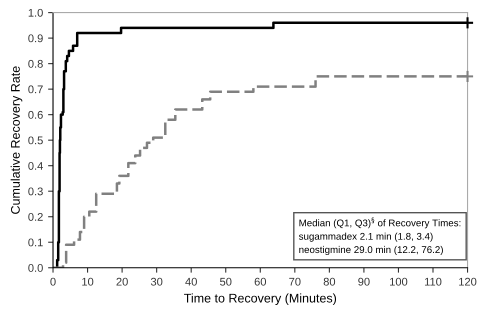  I want to click on x-tick-label: 80, so click(330, 282).